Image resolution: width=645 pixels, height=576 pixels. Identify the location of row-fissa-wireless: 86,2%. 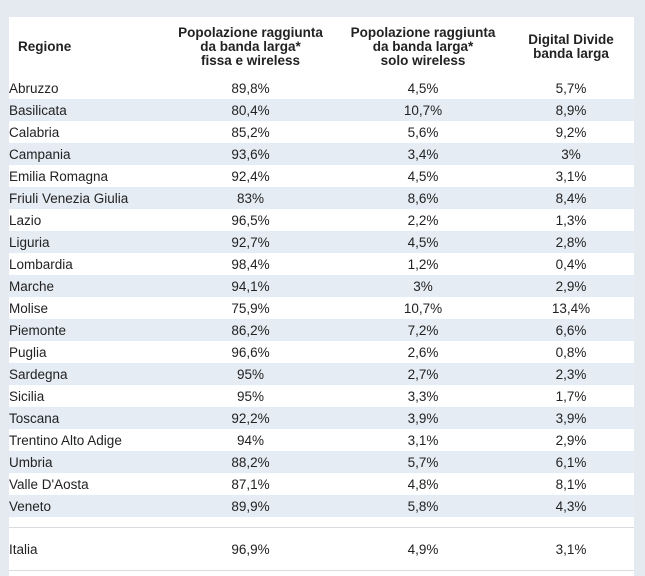
(250, 330).